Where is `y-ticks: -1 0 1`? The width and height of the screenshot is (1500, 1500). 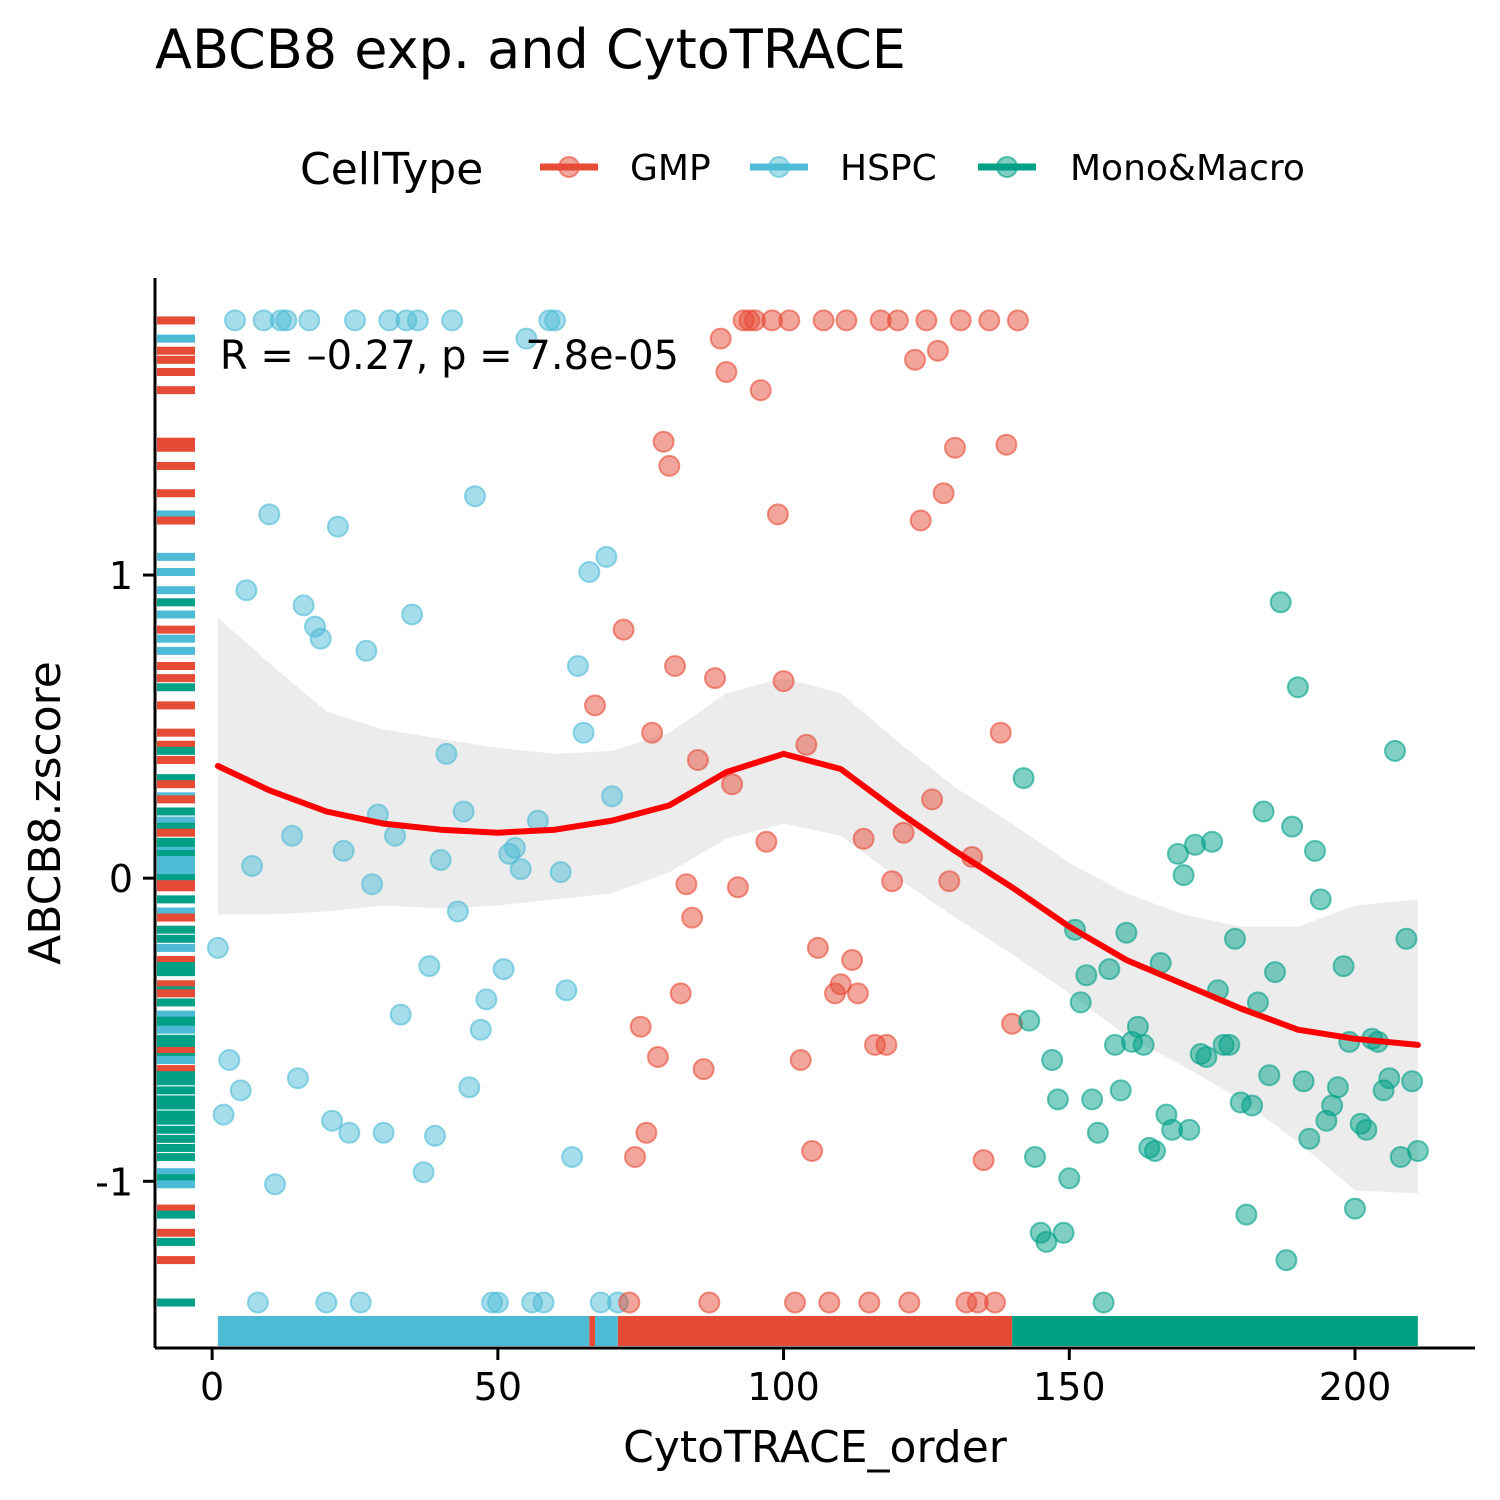
y-ticks: -1 0 1 is located at coordinates (125, 879).